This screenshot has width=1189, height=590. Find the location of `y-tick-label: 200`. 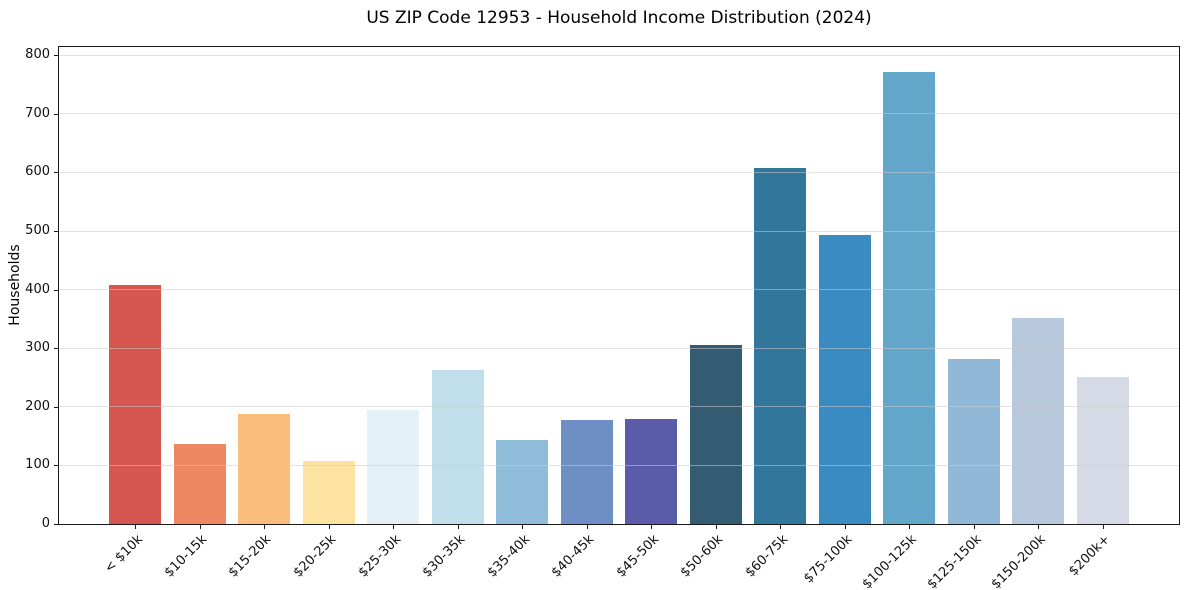

y-tick-label: 200 is located at coordinates (37, 406).